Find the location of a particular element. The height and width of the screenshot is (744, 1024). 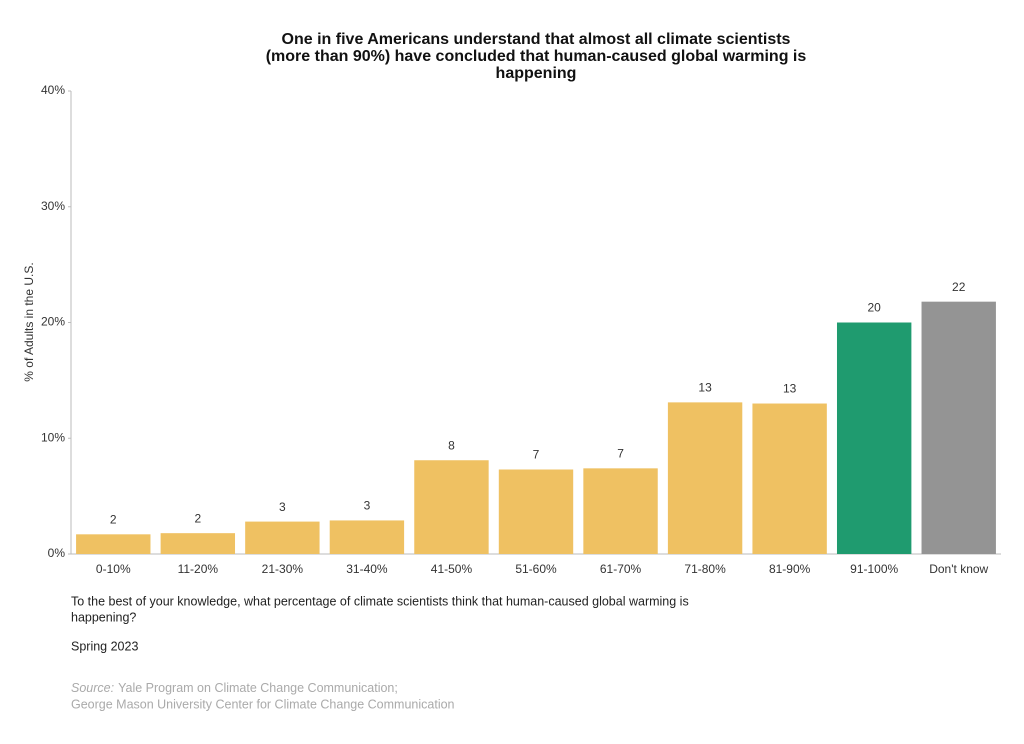

x-tick-label: 51-60% is located at coordinates (536, 569).